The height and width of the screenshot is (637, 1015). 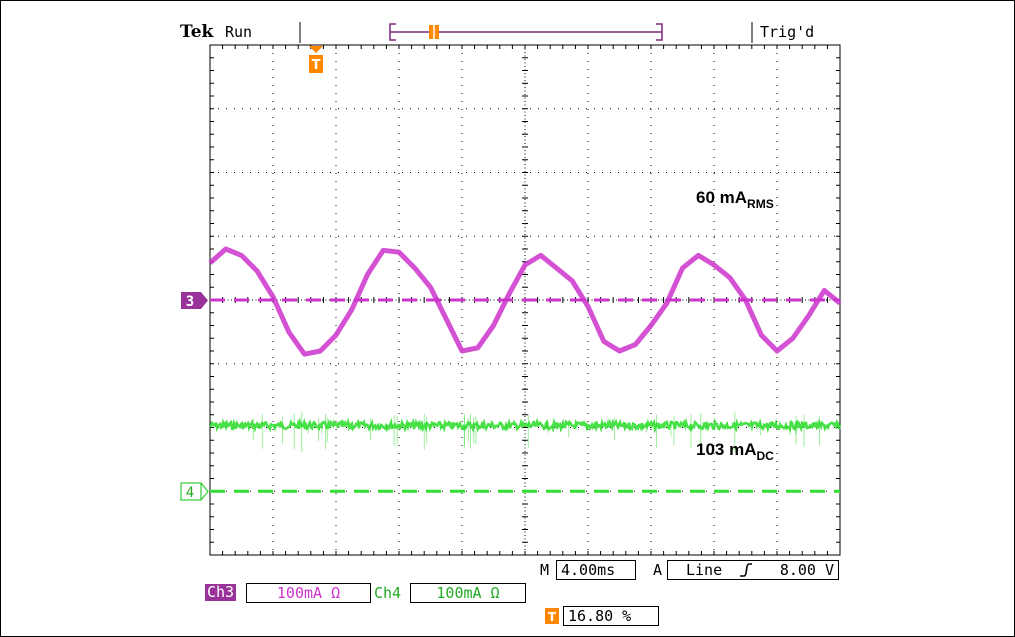 What do you see at coordinates (525, 425) in the screenshot?
I see `ch4-trace` at bounding box center [525, 425].